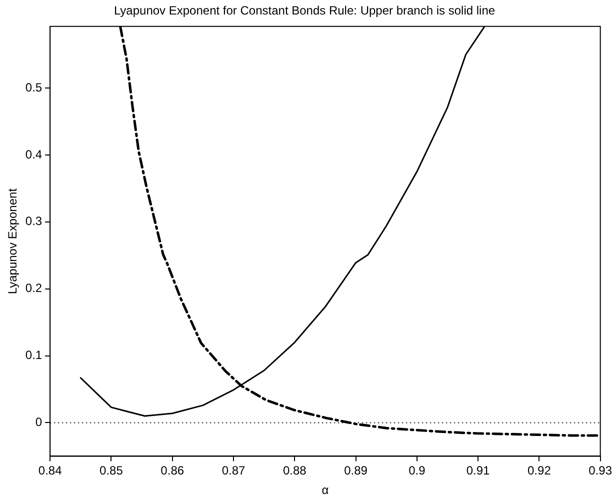 The image size is (615, 500). Describe the element at coordinates (417, 471) in the screenshot. I see `x-tick-label: 0.9` at that location.